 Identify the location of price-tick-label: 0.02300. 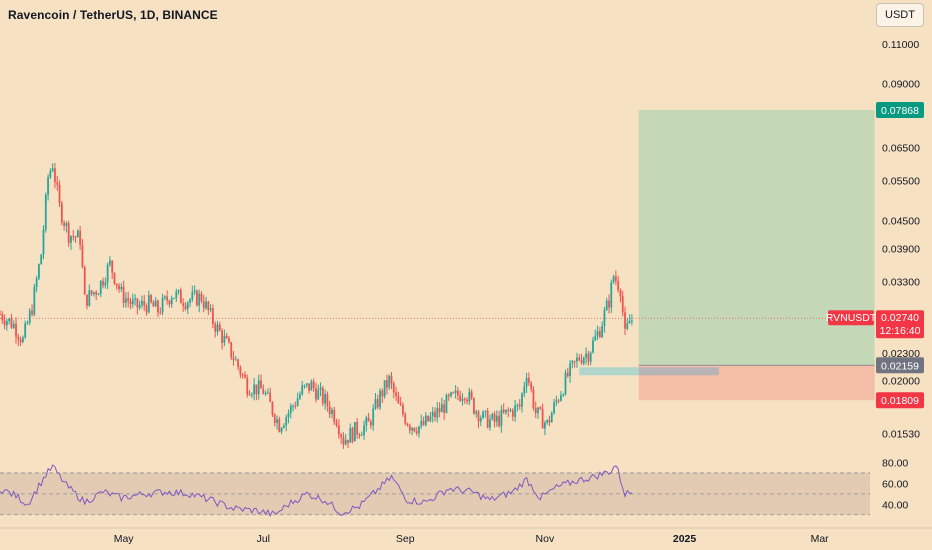
(901, 354).